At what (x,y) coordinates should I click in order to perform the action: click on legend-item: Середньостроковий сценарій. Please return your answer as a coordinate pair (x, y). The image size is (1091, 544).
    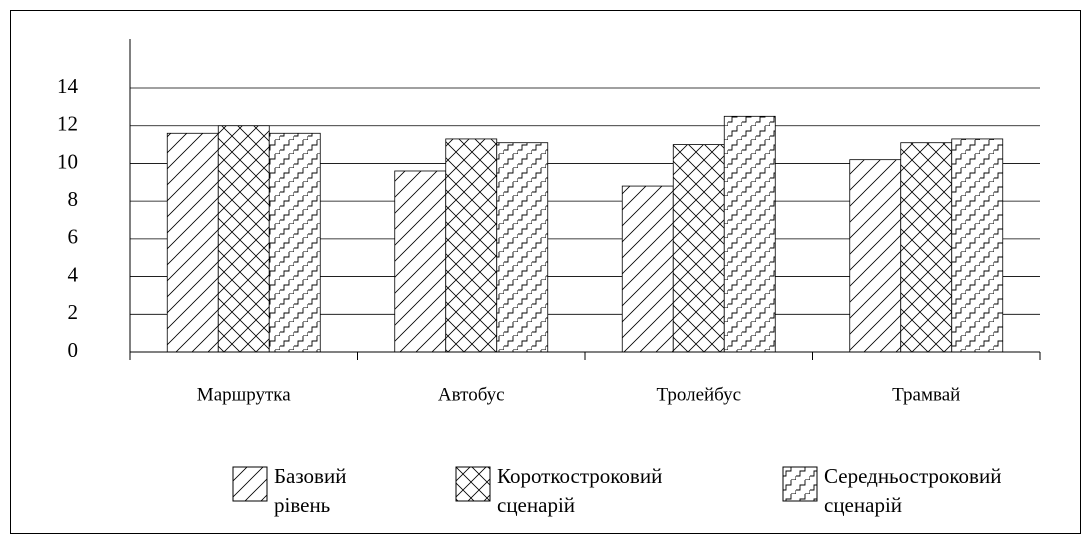
    Looking at the image, I should click on (928, 491).